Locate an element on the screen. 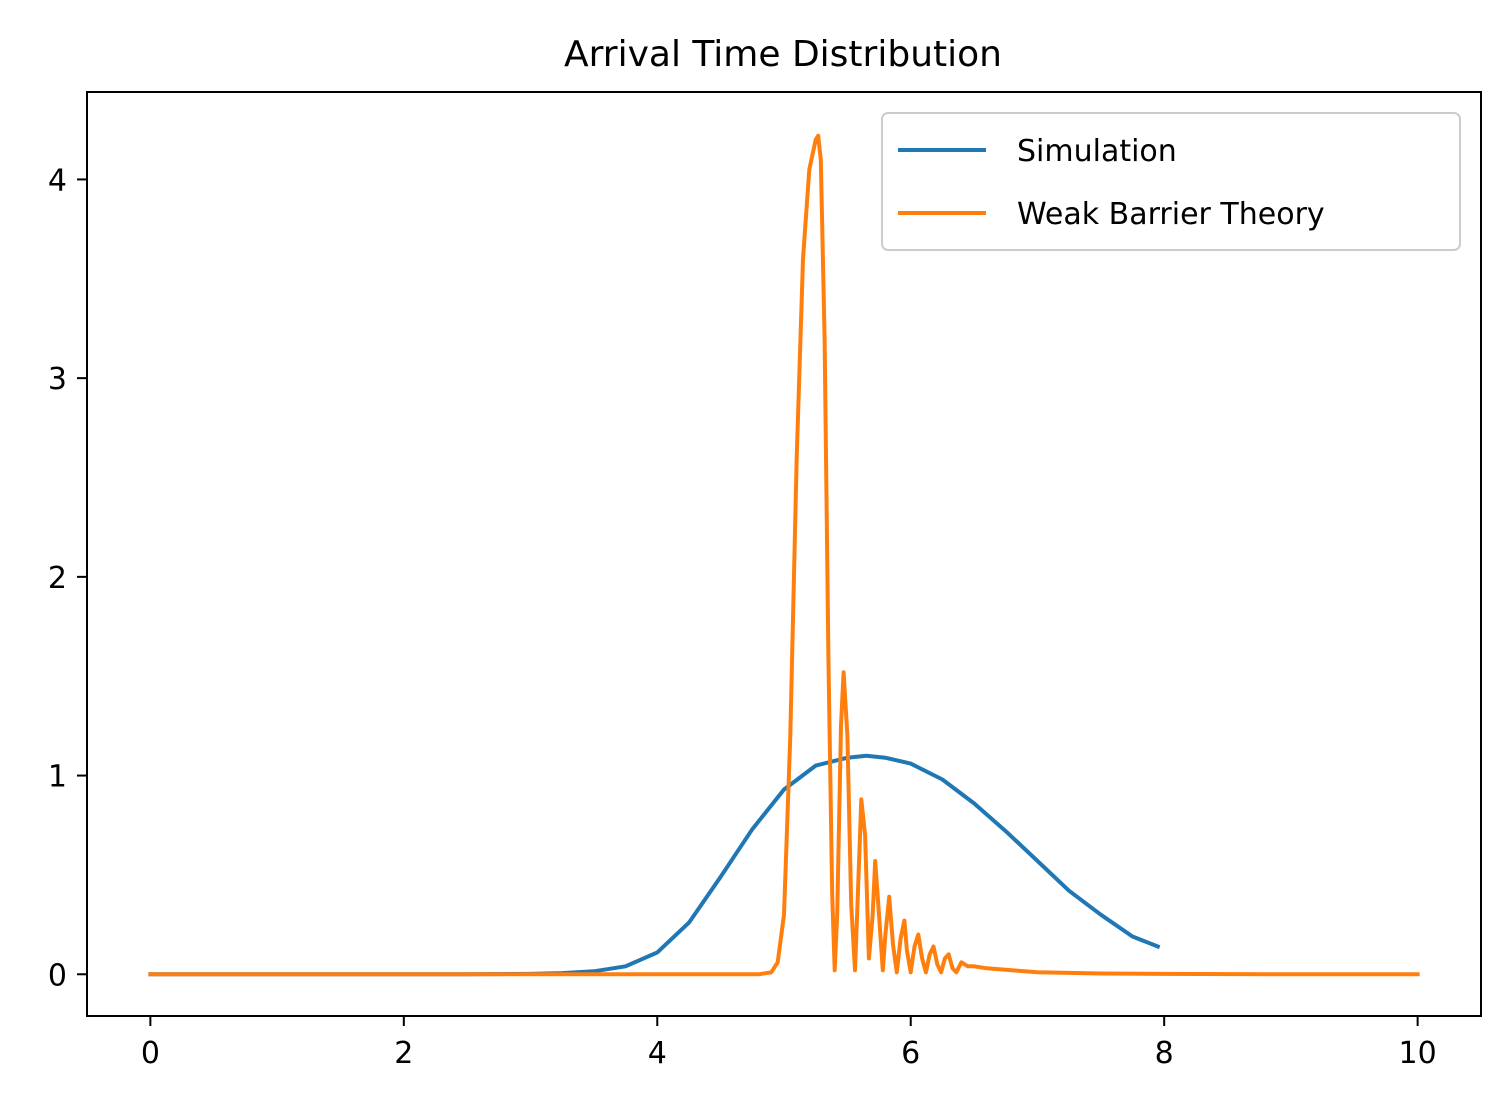  legend: Simulation Weak Barrier Theory is located at coordinates (1171, 181).